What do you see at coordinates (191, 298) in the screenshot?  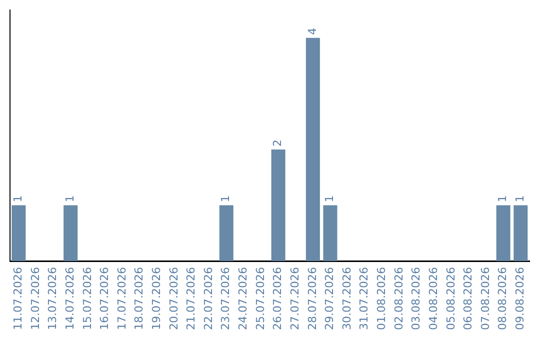 I see `x-tick-label: 21.07.2026` at bounding box center [191, 298].